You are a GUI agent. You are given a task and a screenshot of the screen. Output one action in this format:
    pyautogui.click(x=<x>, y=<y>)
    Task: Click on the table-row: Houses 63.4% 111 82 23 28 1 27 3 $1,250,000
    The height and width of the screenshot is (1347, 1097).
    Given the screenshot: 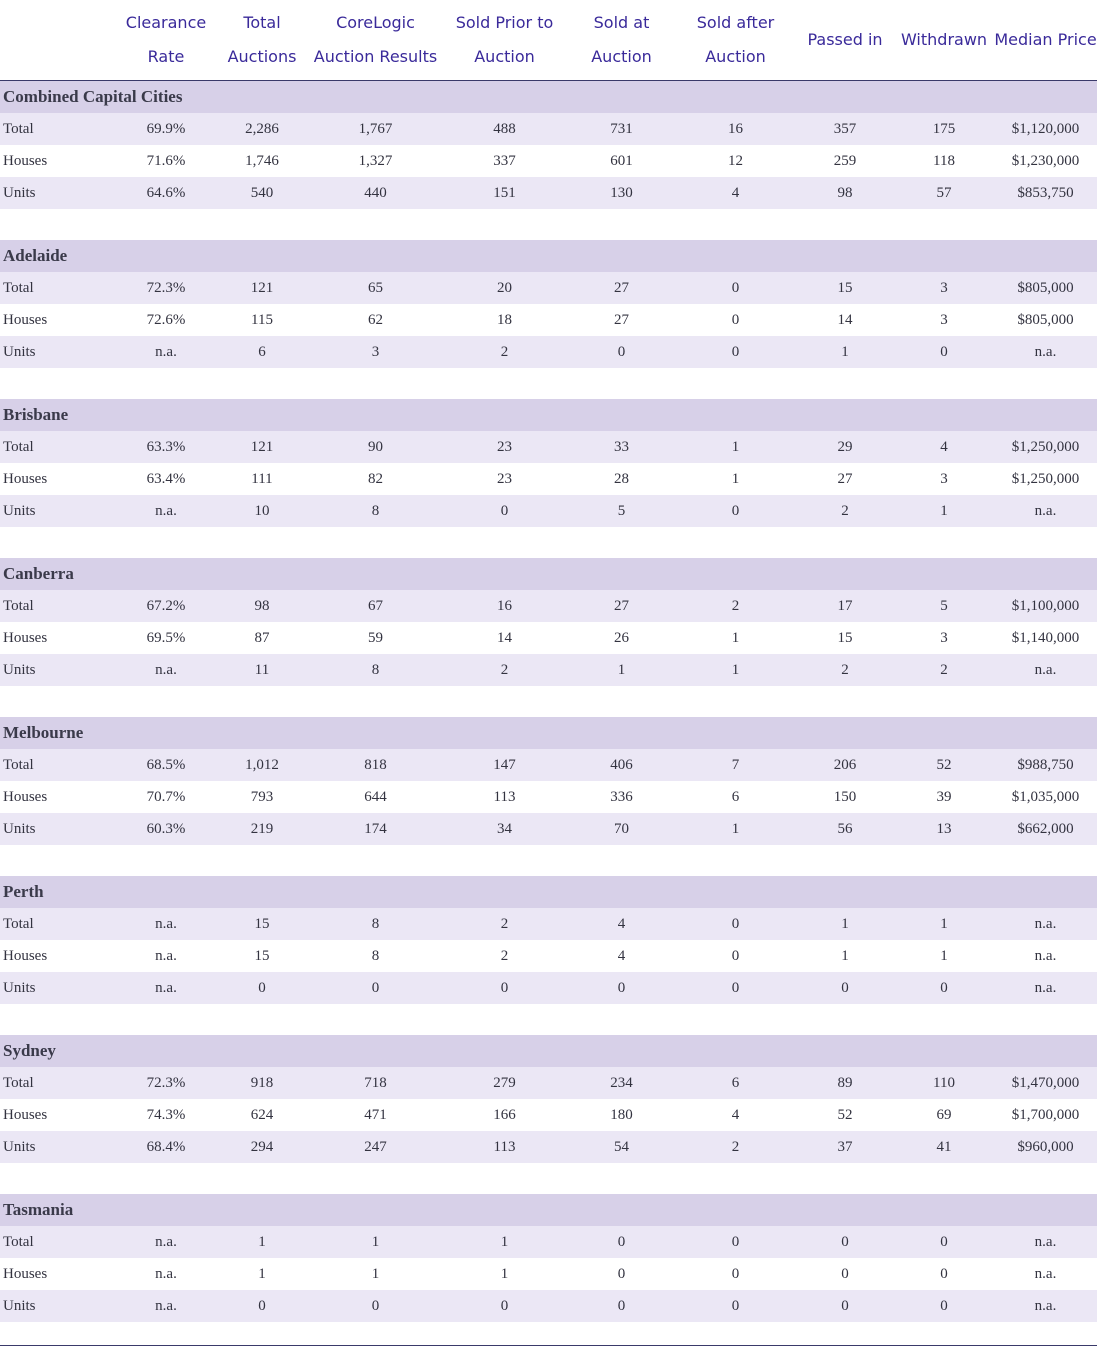 What is the action you would take?
    pyautogui.click(x=548, y=479)
    